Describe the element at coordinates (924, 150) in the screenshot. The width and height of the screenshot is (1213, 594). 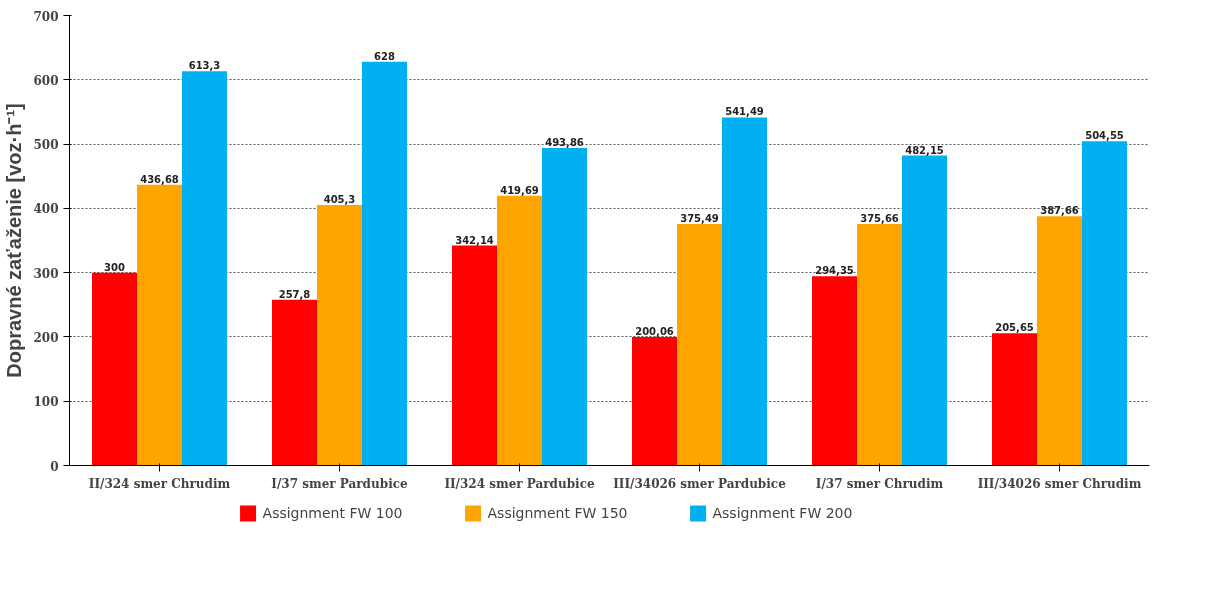
I see `data-label: 482,15` at that location.